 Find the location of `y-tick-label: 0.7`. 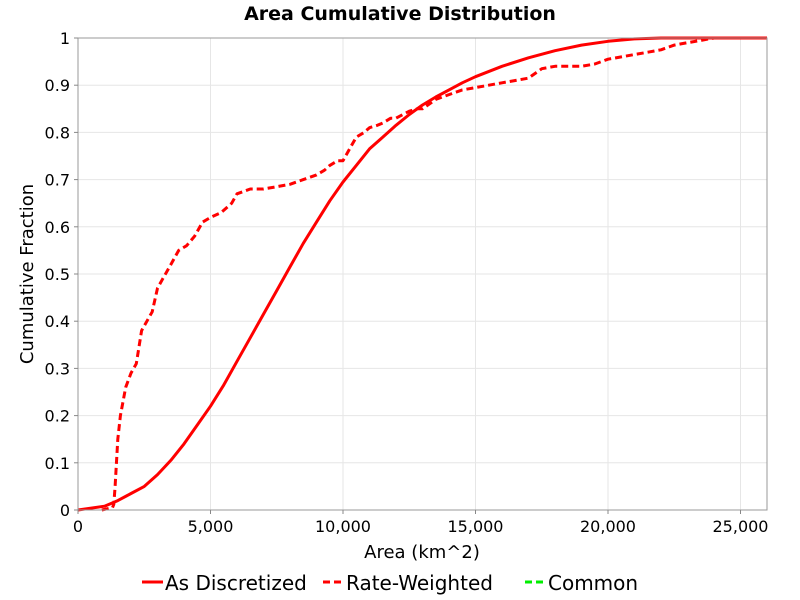

y-tick-label: 0.7 is located at coordinates (57, 180).